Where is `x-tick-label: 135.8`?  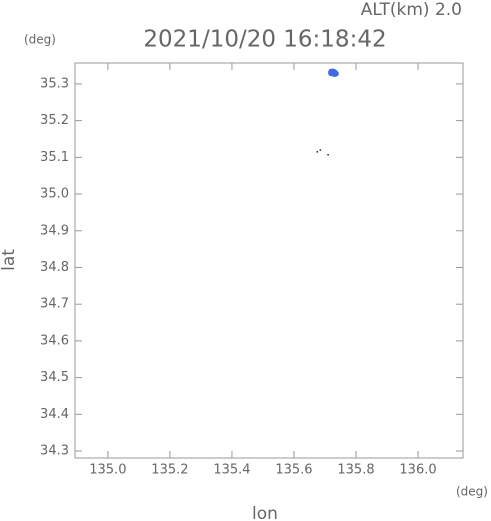 x-tick-label: 135.8 is located at coordinates (355, 470).